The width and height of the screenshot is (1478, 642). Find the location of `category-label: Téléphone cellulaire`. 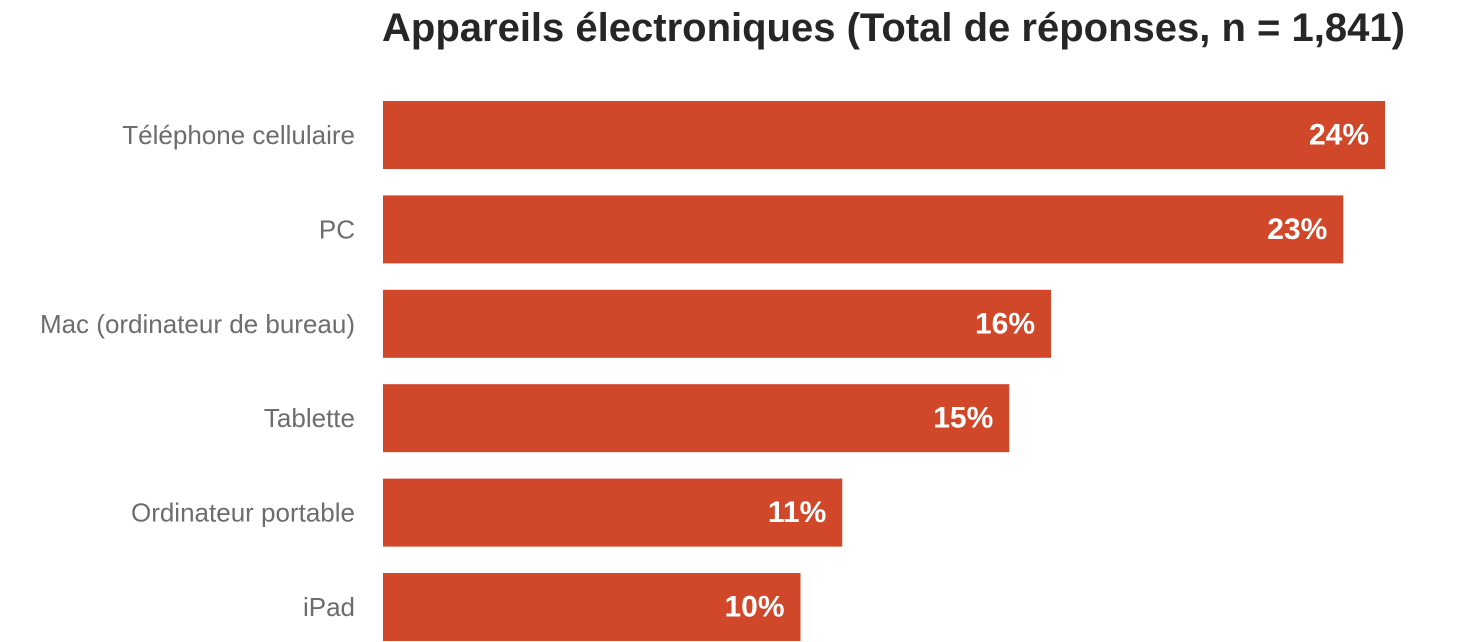

category-label: Téléphone cellulaire is located at coordinates (238, 135).